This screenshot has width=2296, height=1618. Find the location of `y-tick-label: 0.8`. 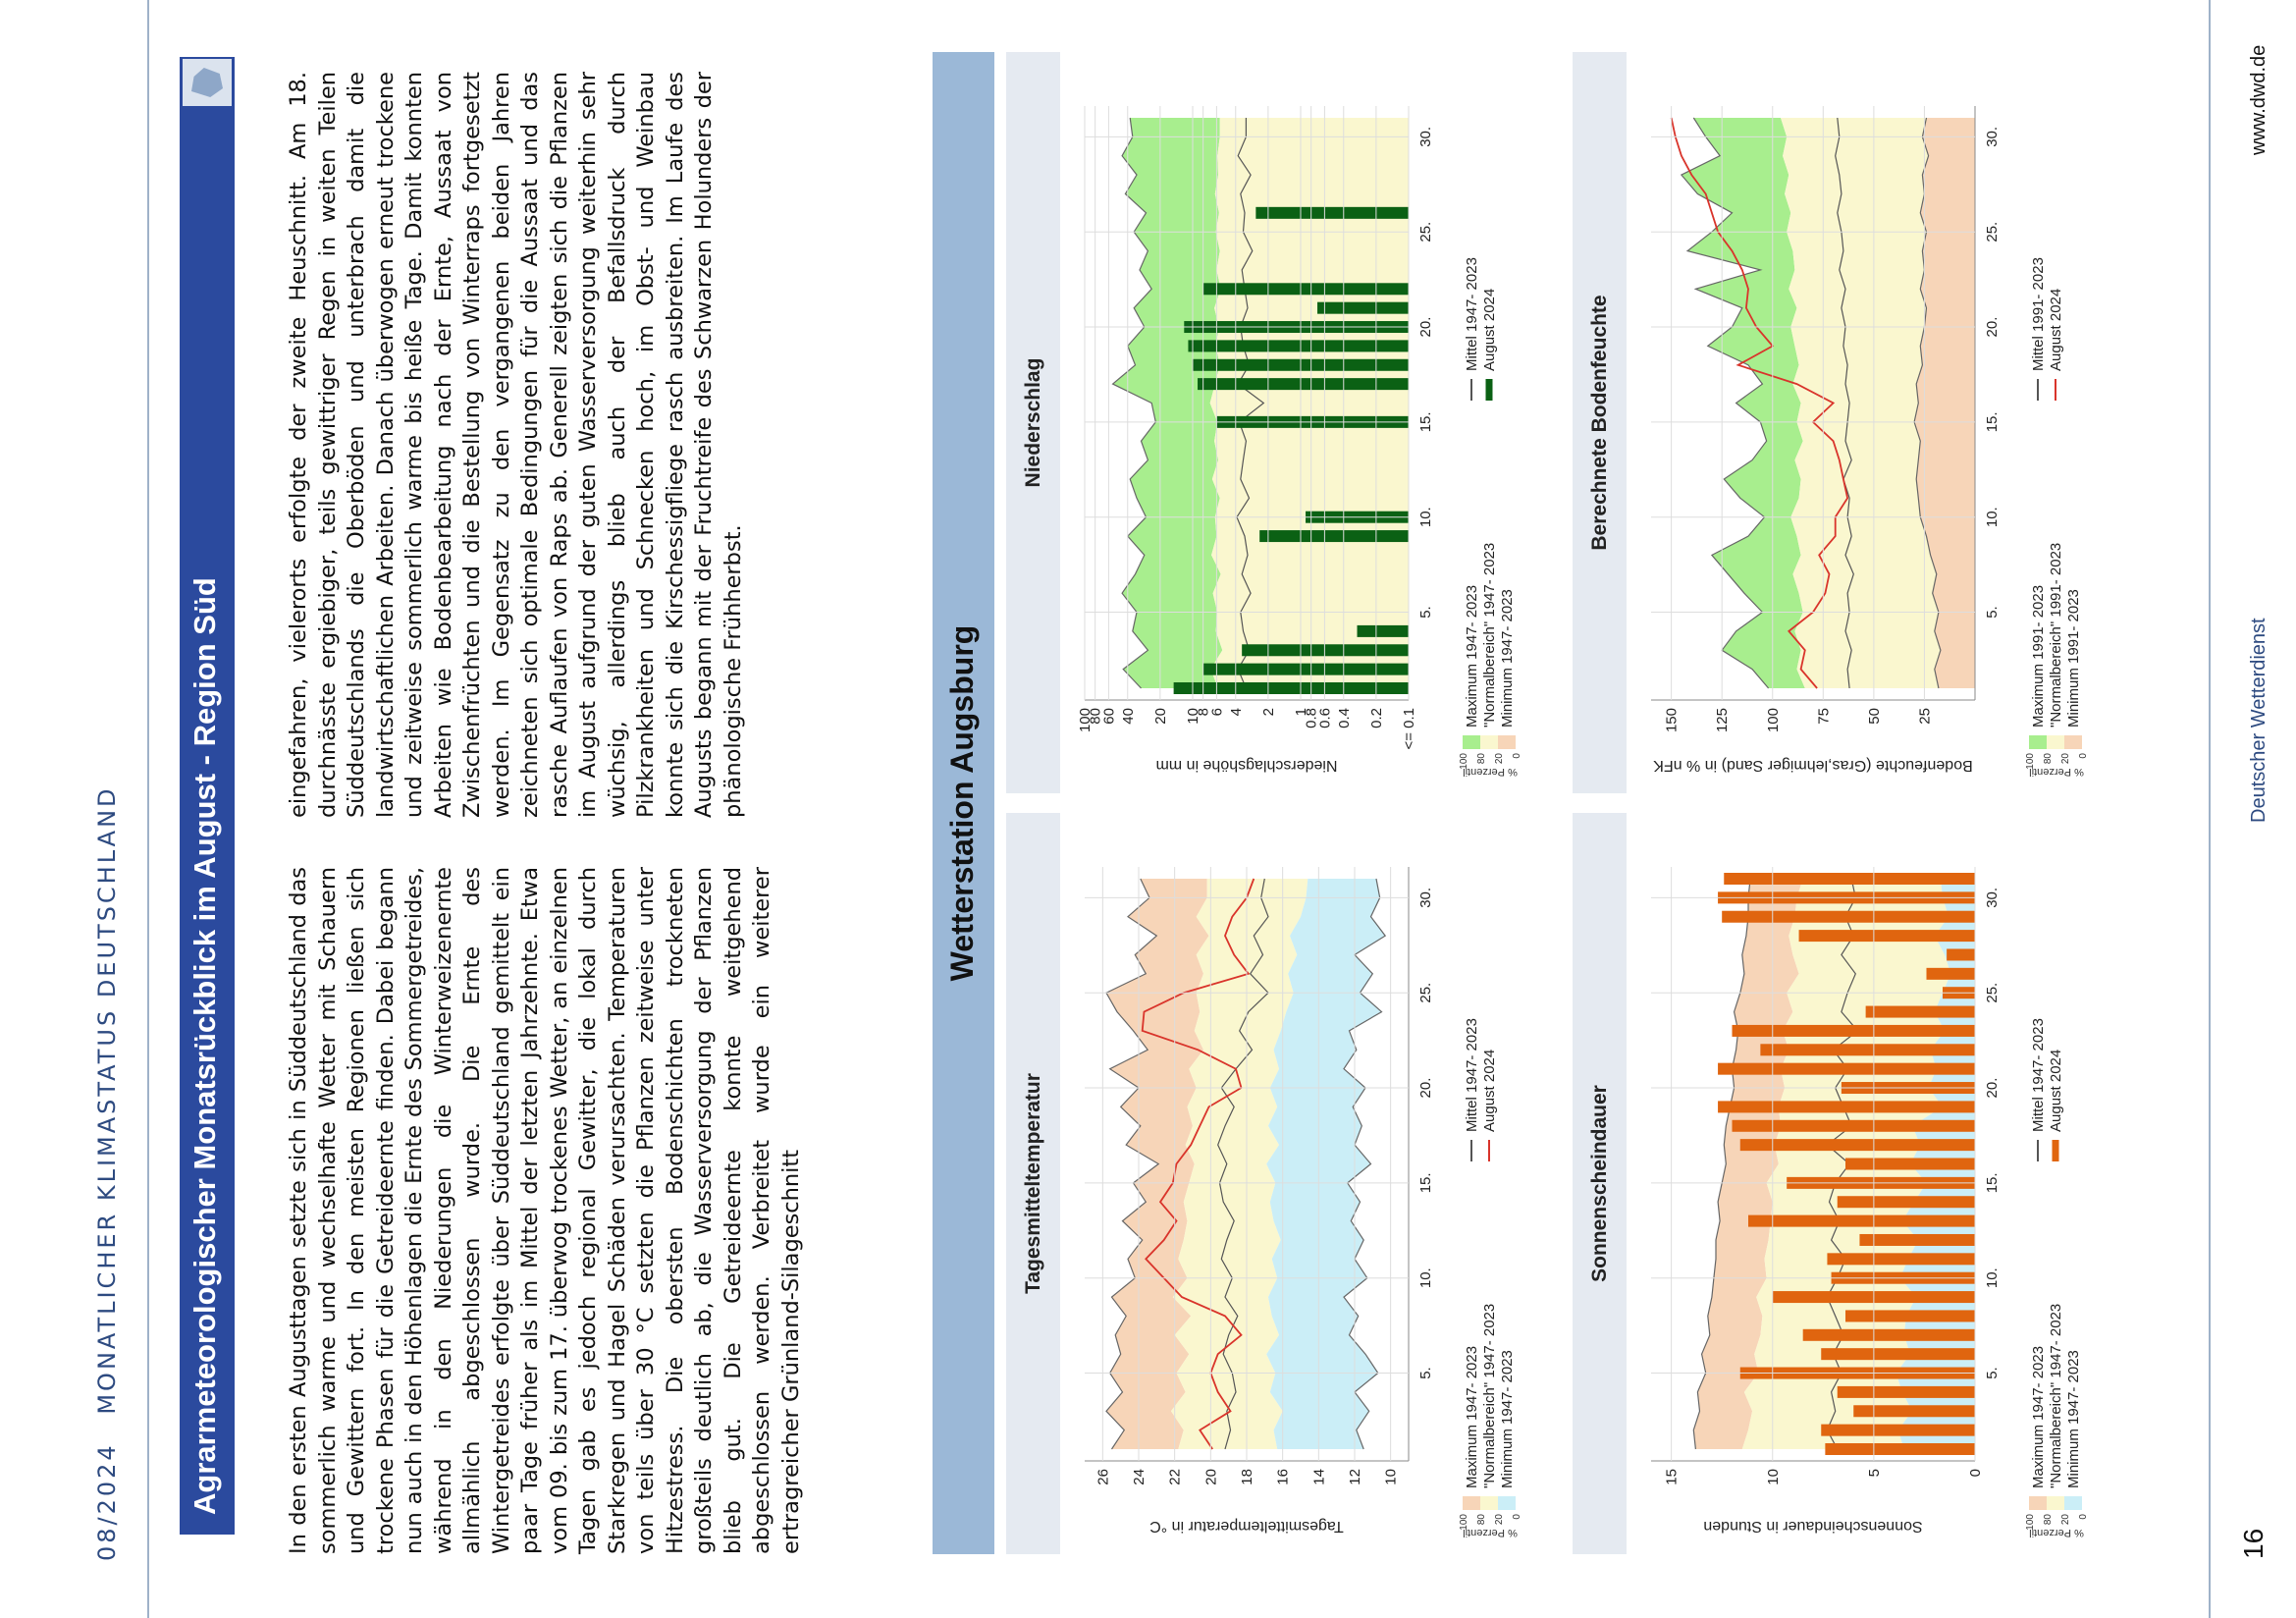

y-tick-label: 0.8 is located at coordinates (1312, 718).